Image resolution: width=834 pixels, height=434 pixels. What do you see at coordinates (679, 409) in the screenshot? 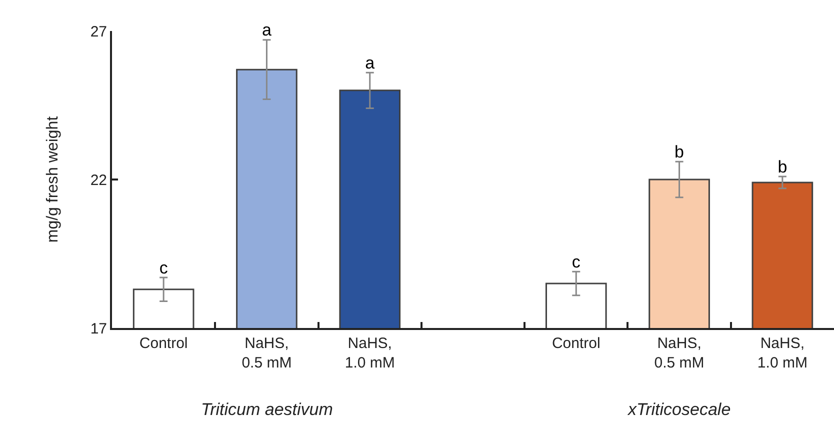
I see `text: xTriticosecale` at bounding box center [679, 409].